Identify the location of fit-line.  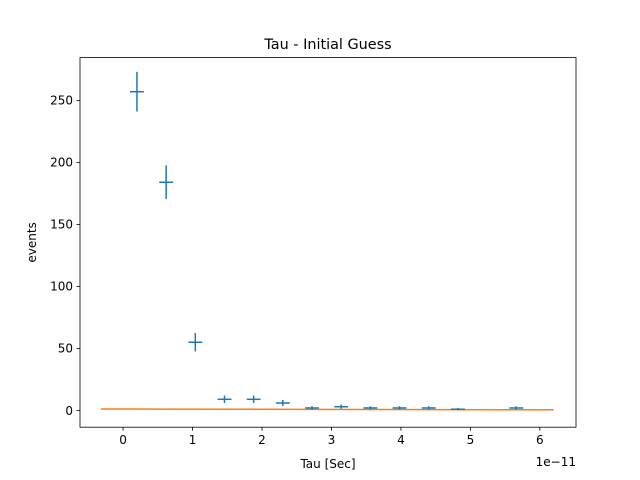
(327, 409).